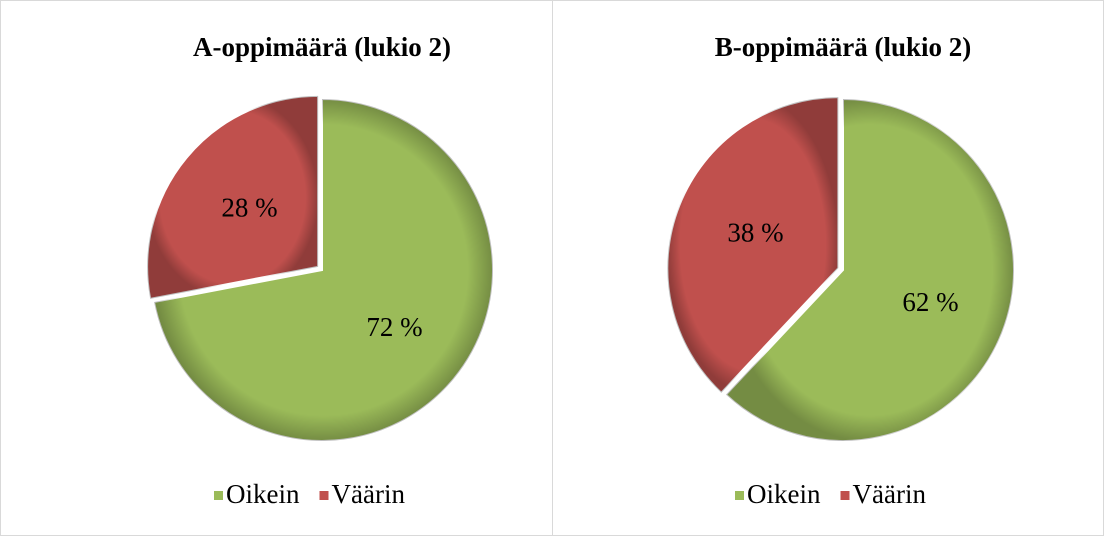 The width and height of the screenshot is (1104, 536). What do you see at coordinates (394, 327) in the screenshot?
I see `data-label: 72 %` at bounding box center [394, 327].